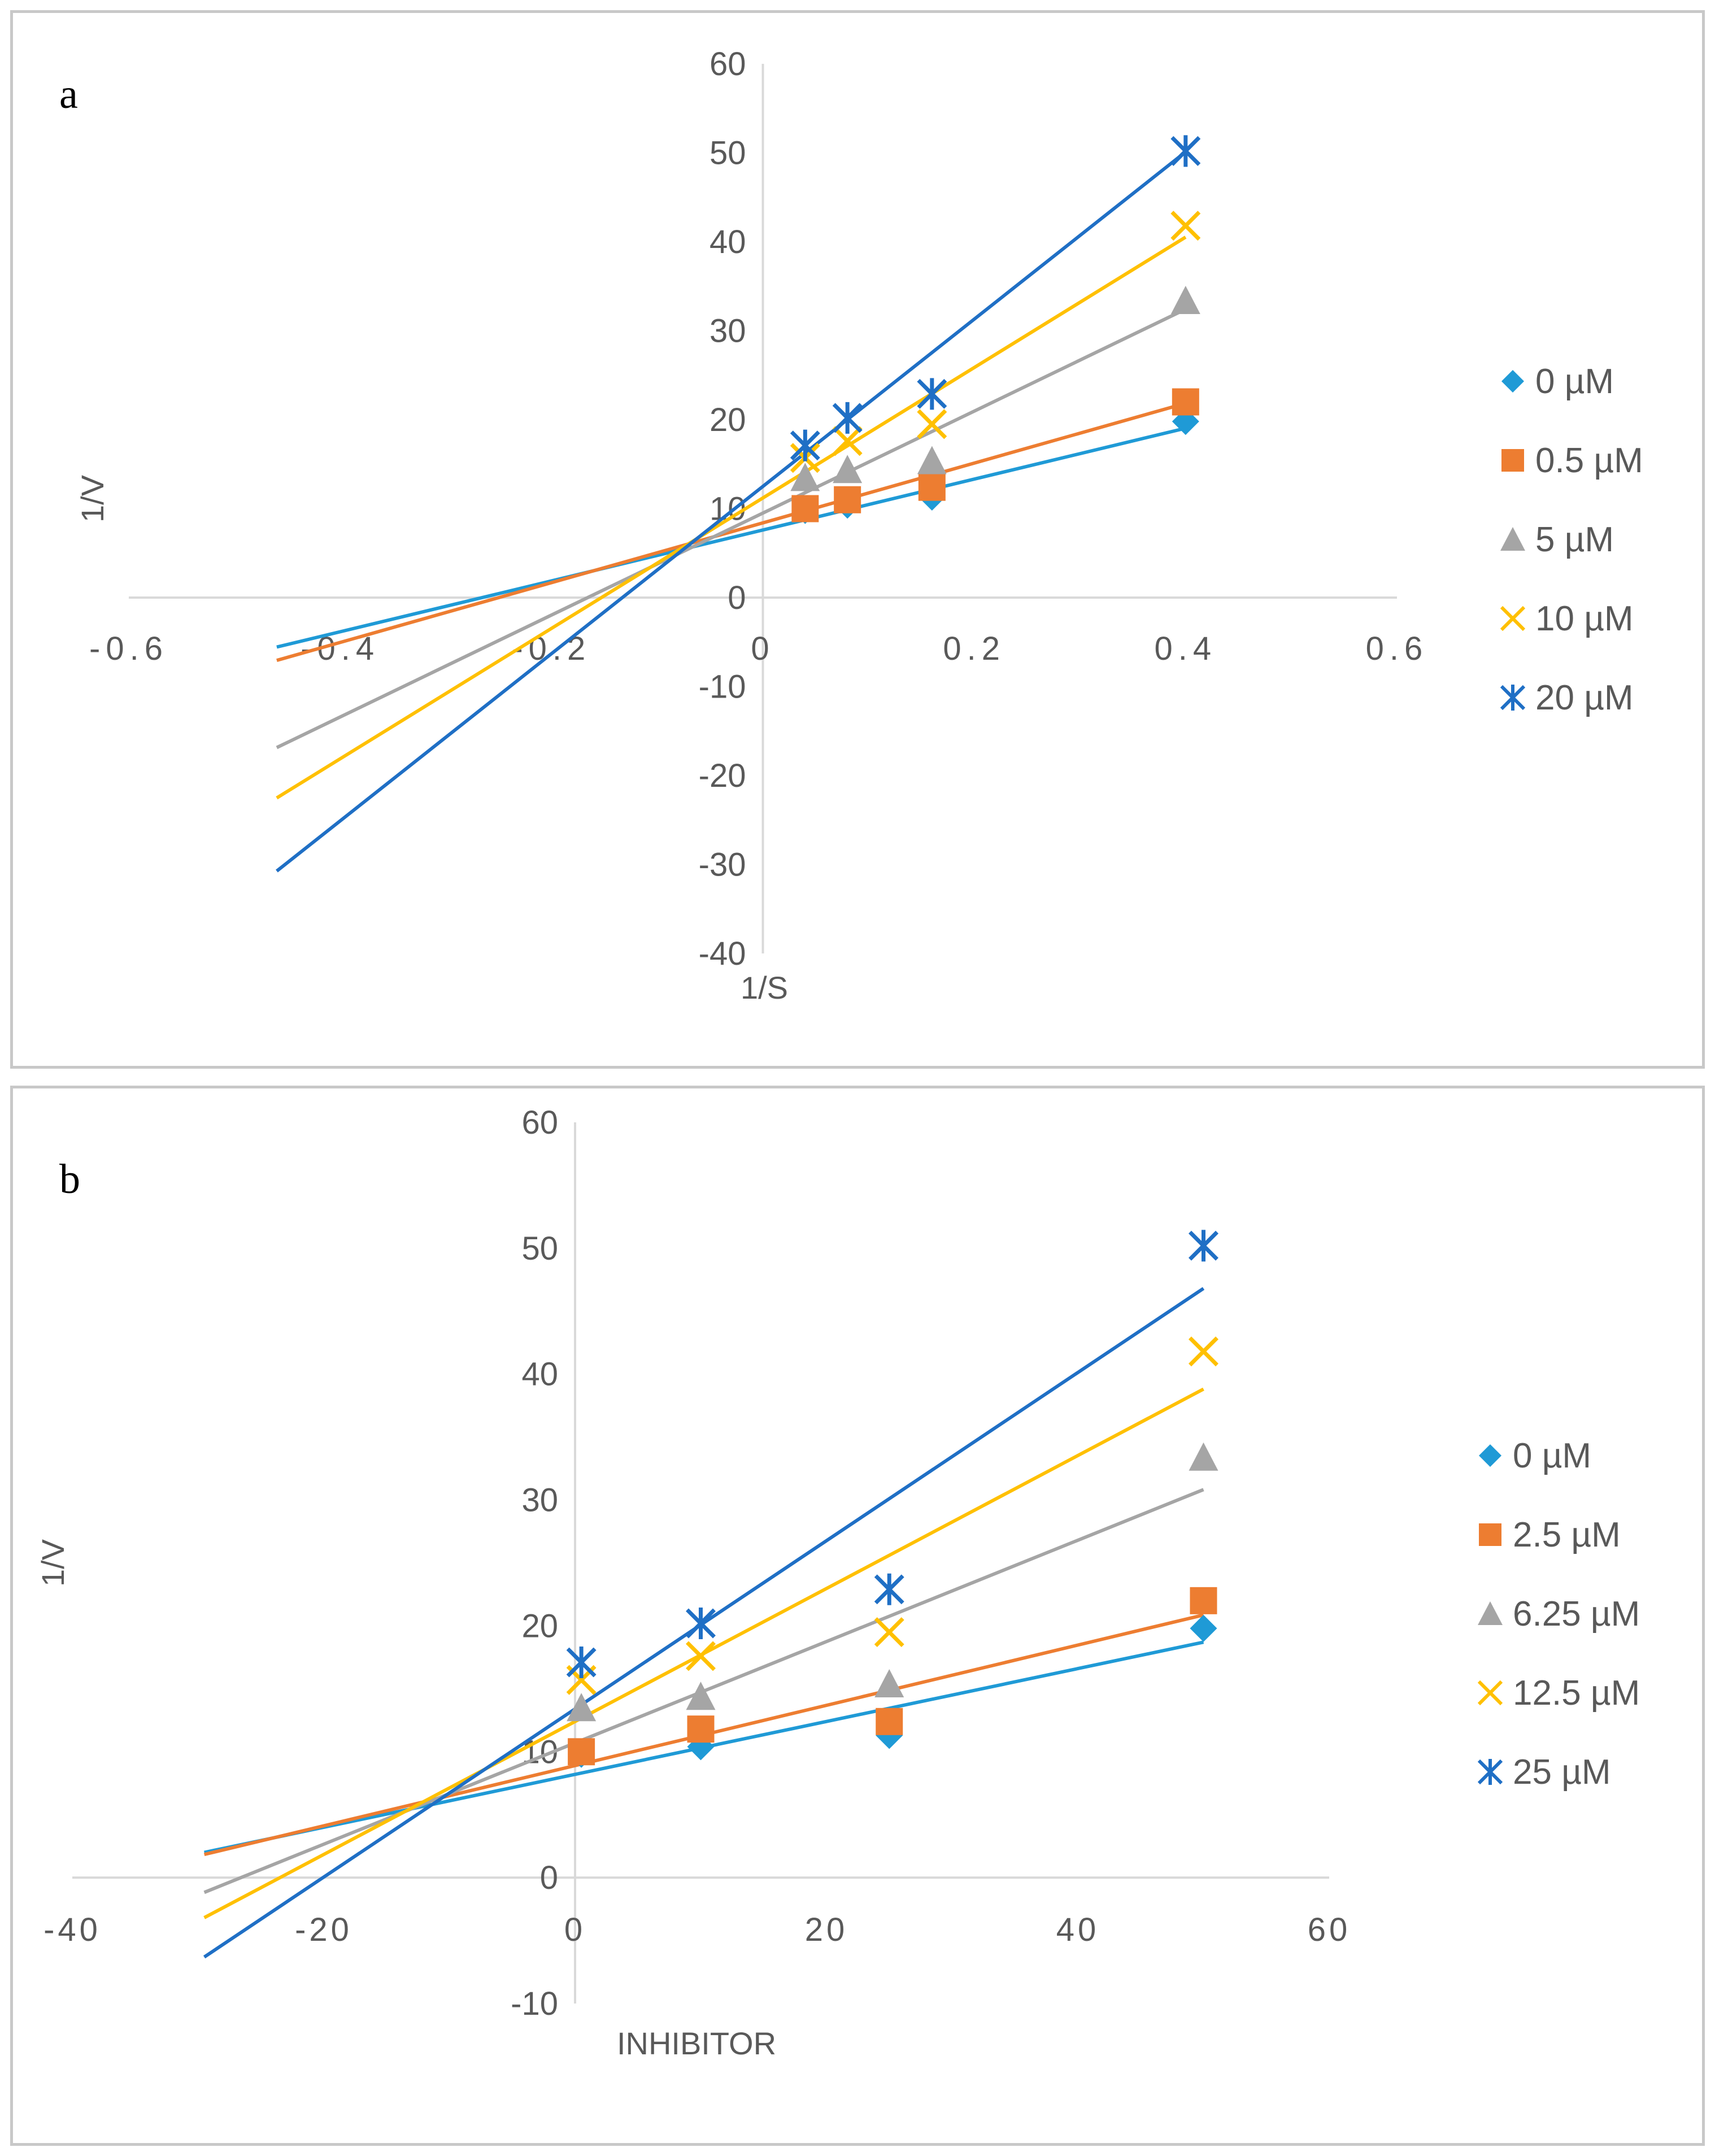 This screenshot has width=1715, height=2156. I want to click on x-tick-label: 20, so click(826, 1929).